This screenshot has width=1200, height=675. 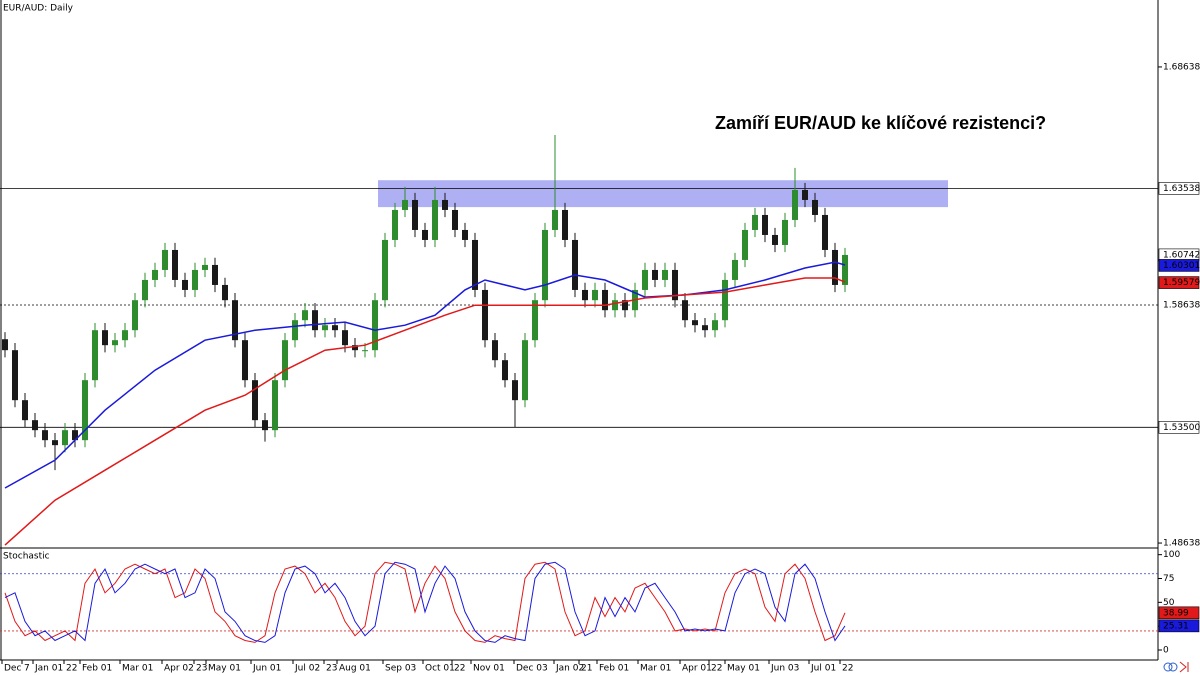 I want to click on stochastic-line, so click(x=425, y=602).